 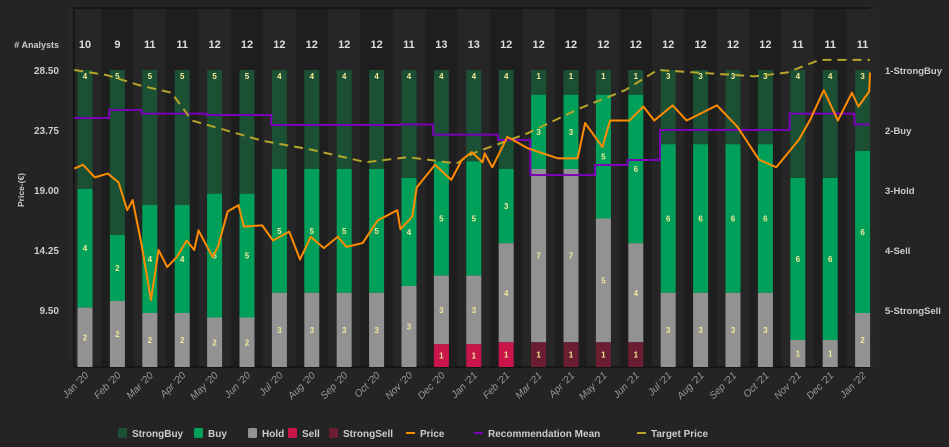 What do you see at coordinates (898, 131) in the screenshot?
I see `rating-tick-label: 2-Buy` at bounding box center [898, 131].